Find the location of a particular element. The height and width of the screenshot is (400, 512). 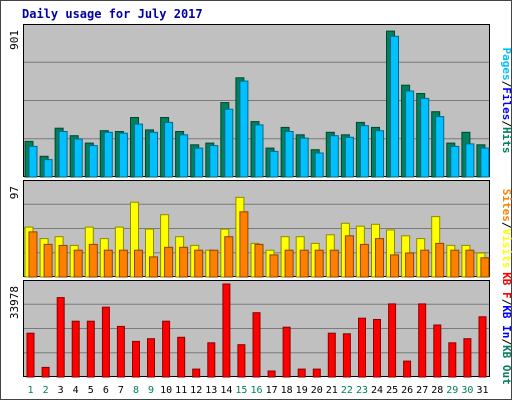

legend-item: Sites is located at coordinates (506, 205).